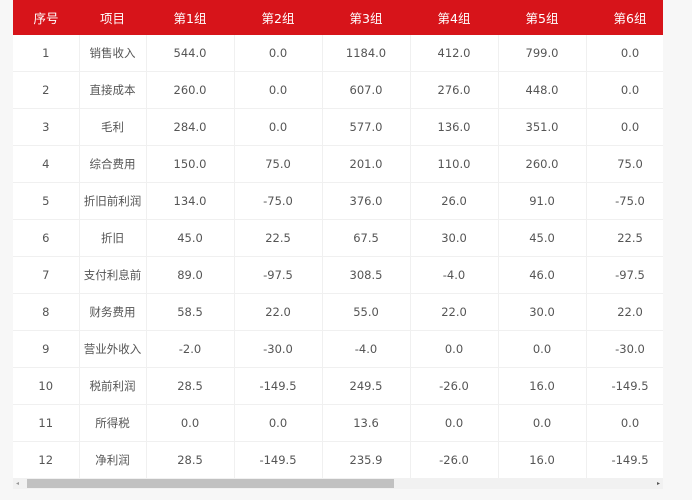 This screenshot has height=500, width=692. Describe the element at coordinates (542, 238) in the screenshot. I see `value-cell: 45.0` at that location.